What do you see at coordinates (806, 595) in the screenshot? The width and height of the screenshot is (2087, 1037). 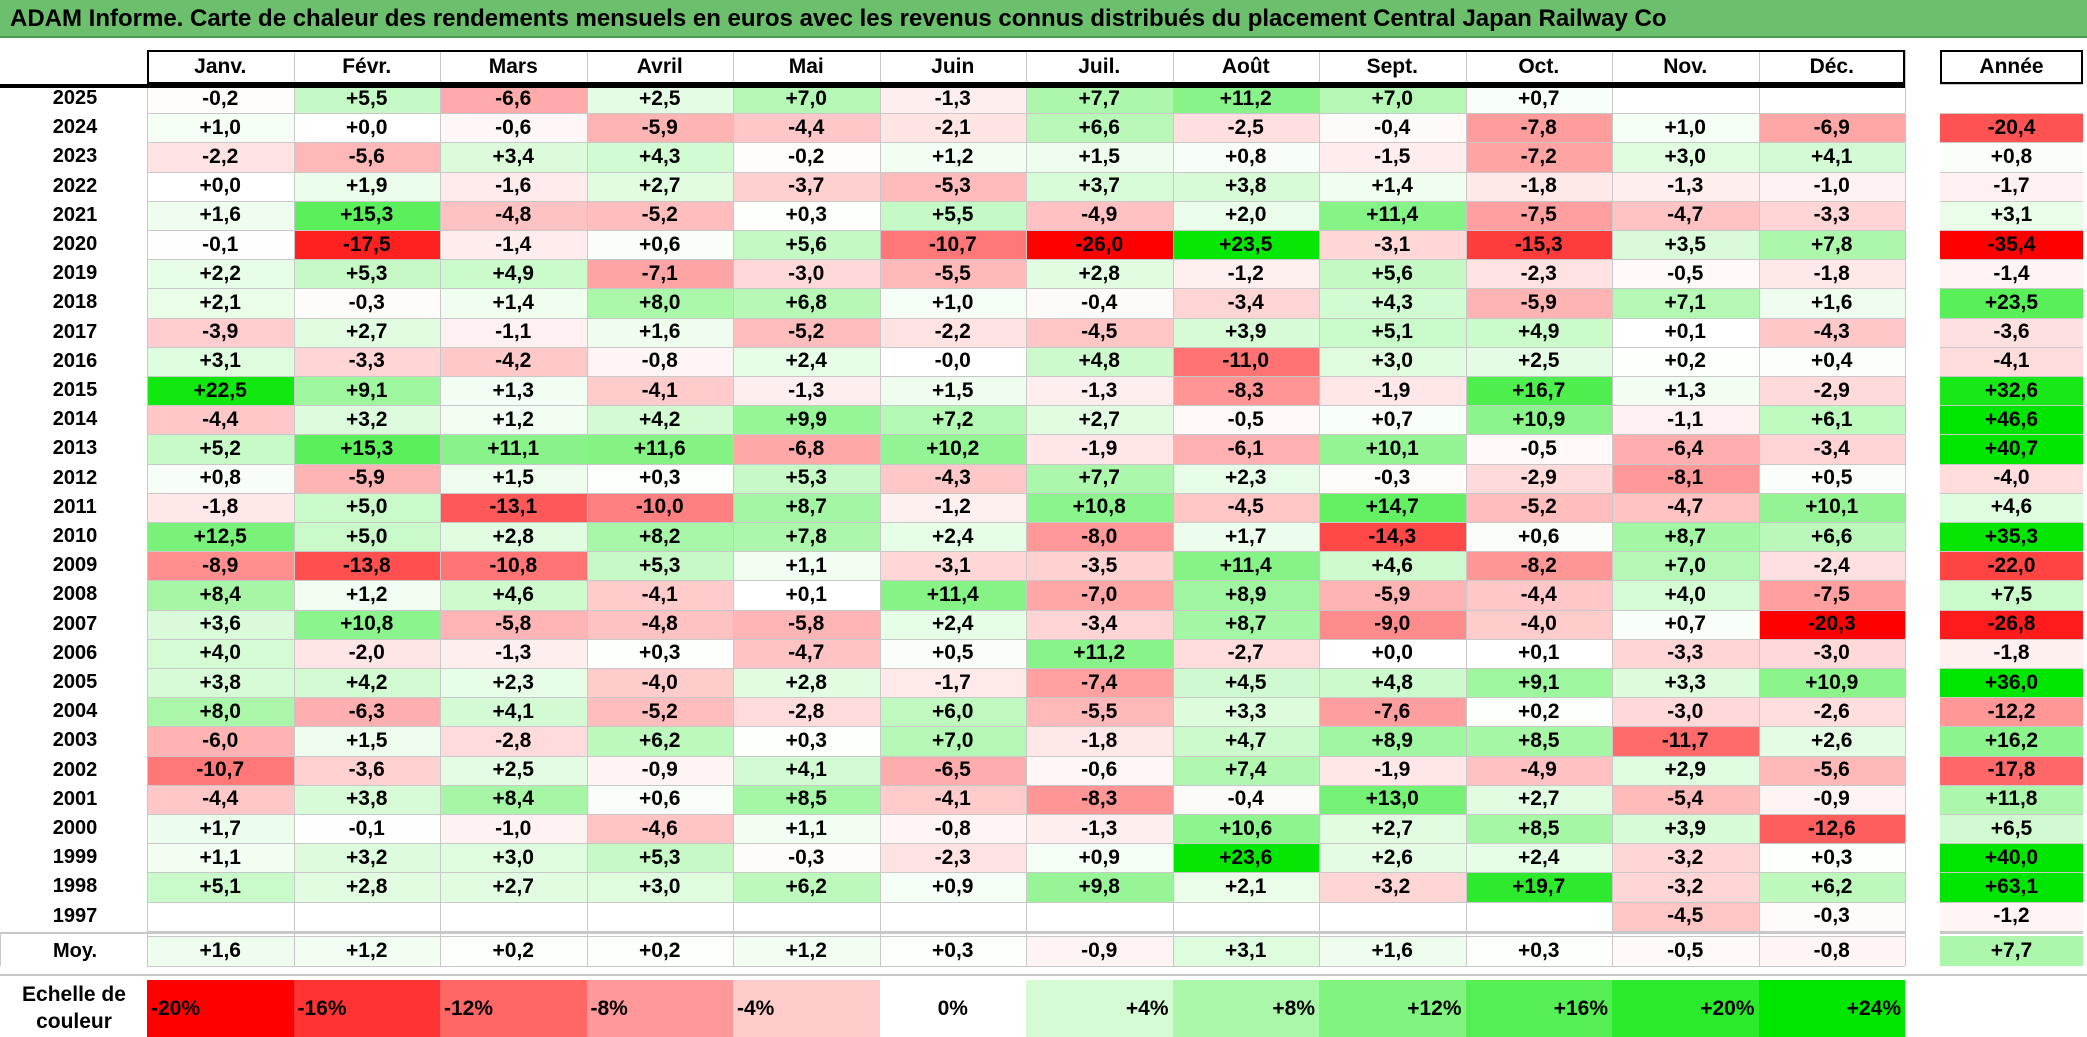 I see `heatmap-cell: +0,1` at bounding box center [806, 595].